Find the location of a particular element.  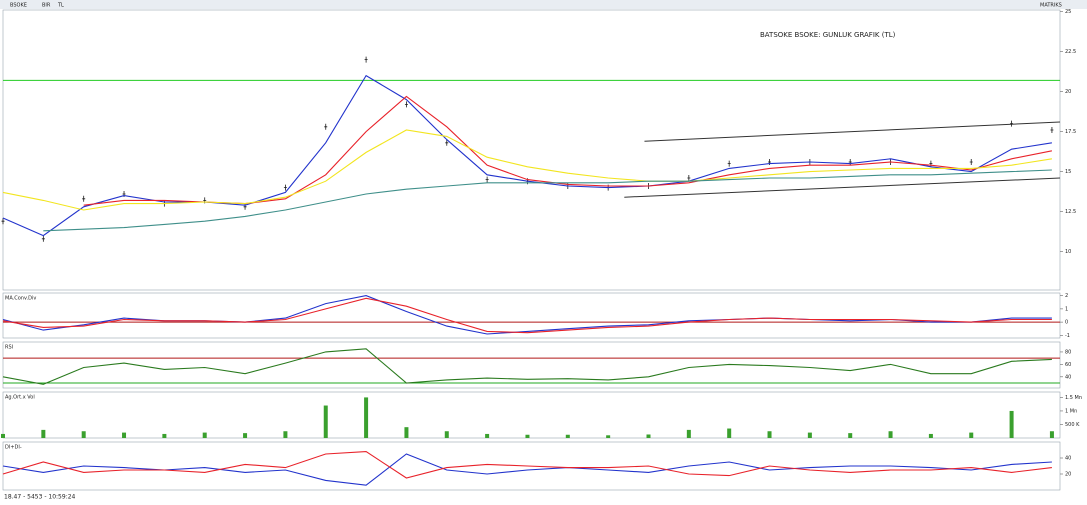

panel-title: MA.Conv.Div is located at coordinates (20, 299).